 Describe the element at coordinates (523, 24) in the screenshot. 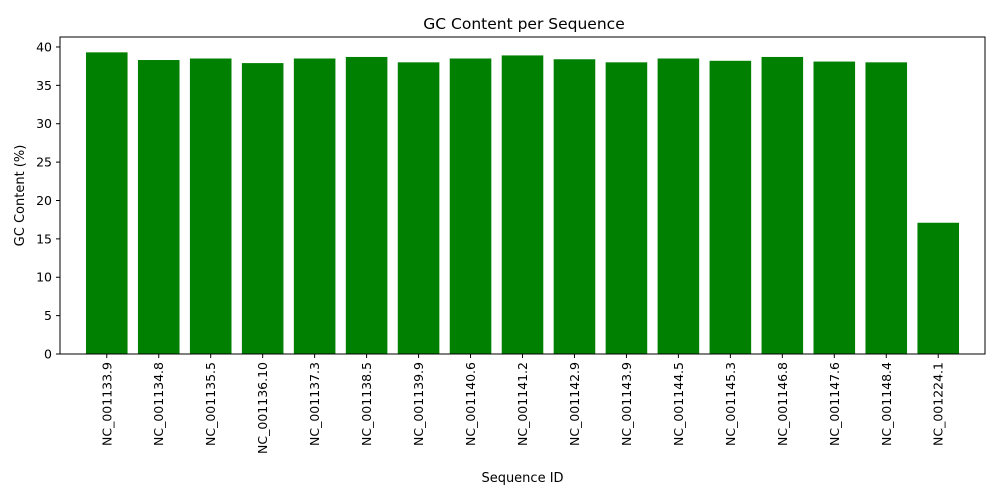

I see `chart-title: GC Content per Sequence` at that location.